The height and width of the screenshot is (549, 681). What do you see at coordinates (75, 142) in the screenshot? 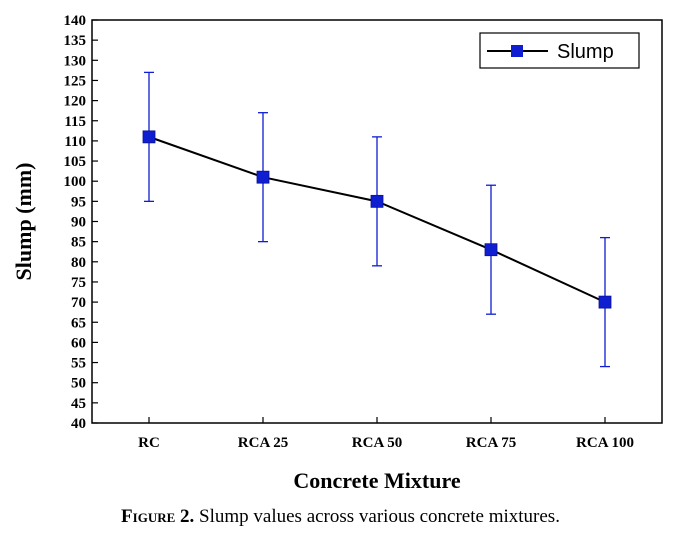
I see `y-tick-label: 110` at bounding box center [75, 142].